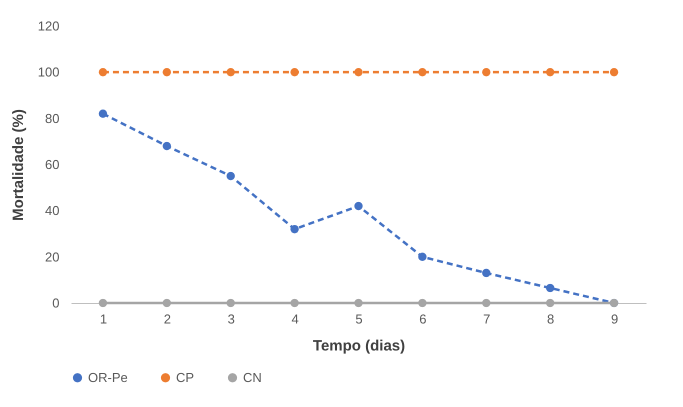 The width and height of the screenshot is (683, 407). What do you see at coordinates (185, 377) in the screenshot?
I see `legend-label: CP` at bounding box center [185, 377].